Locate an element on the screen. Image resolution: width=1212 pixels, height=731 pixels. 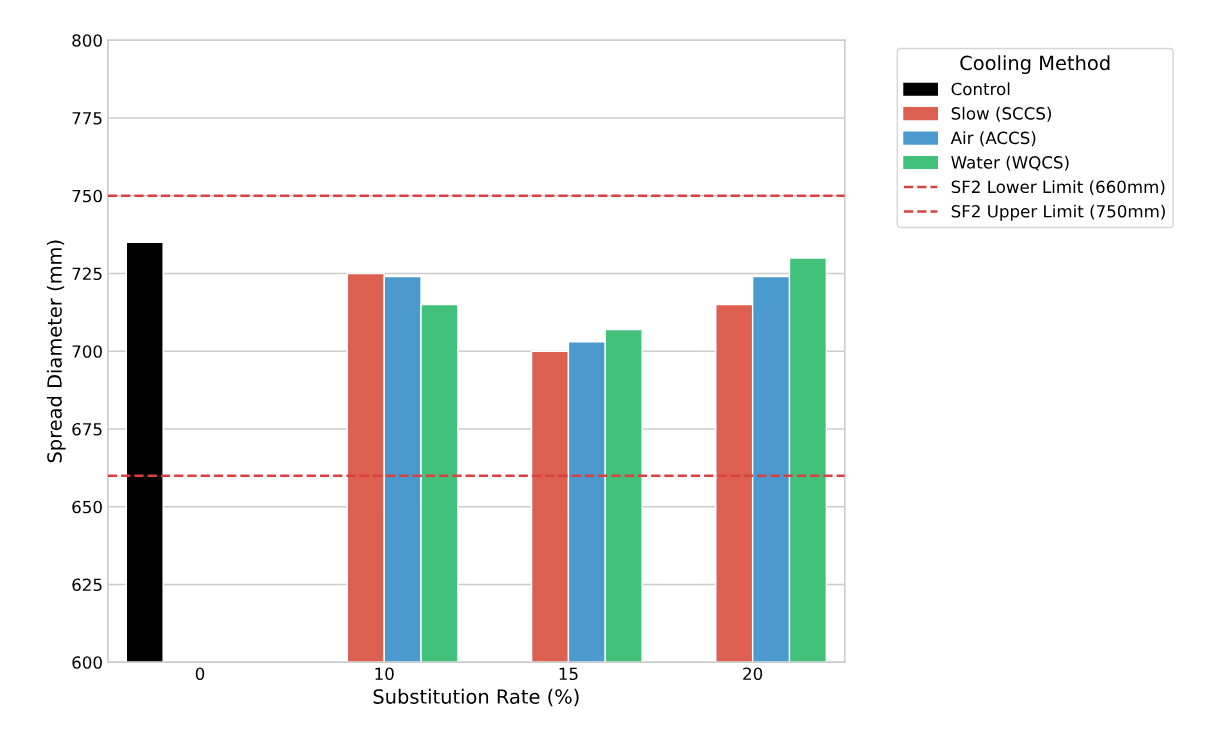
legend-label: SF2 Upper Limit (750mm) is located at coordinates (1058, 212).